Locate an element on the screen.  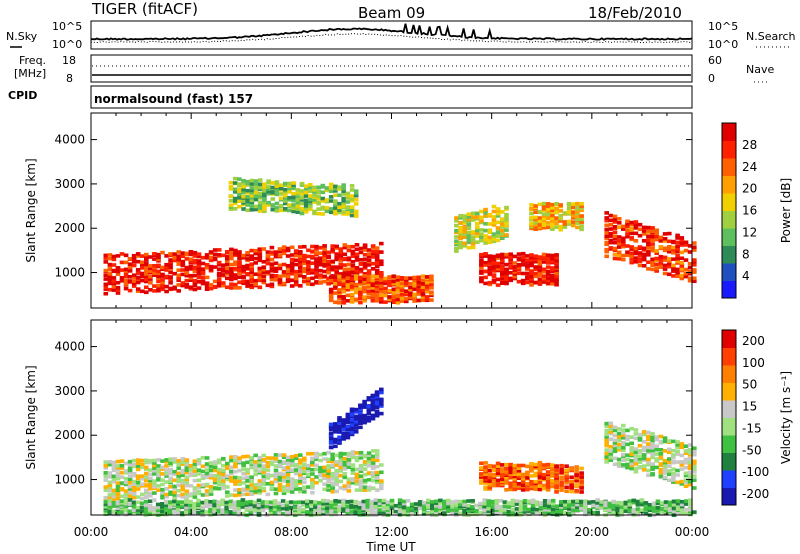
colorbar-swatch is located at coordinates (729, 184).